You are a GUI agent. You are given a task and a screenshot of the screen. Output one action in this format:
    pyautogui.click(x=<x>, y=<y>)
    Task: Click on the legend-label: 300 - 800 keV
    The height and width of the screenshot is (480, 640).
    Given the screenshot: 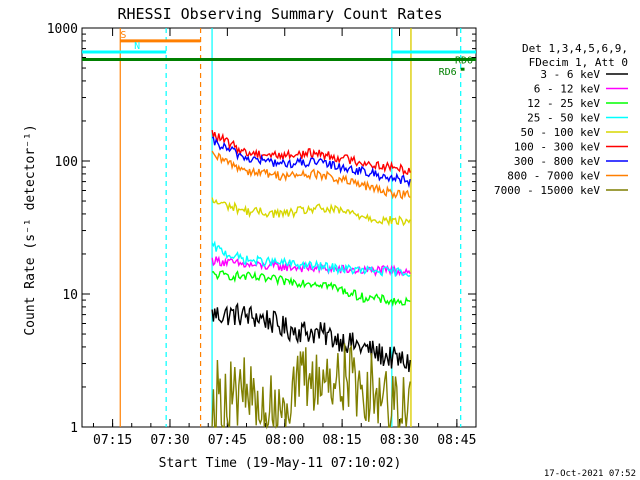 What is the action you would take?
    pyautogui.click(x=557, y=161)
    